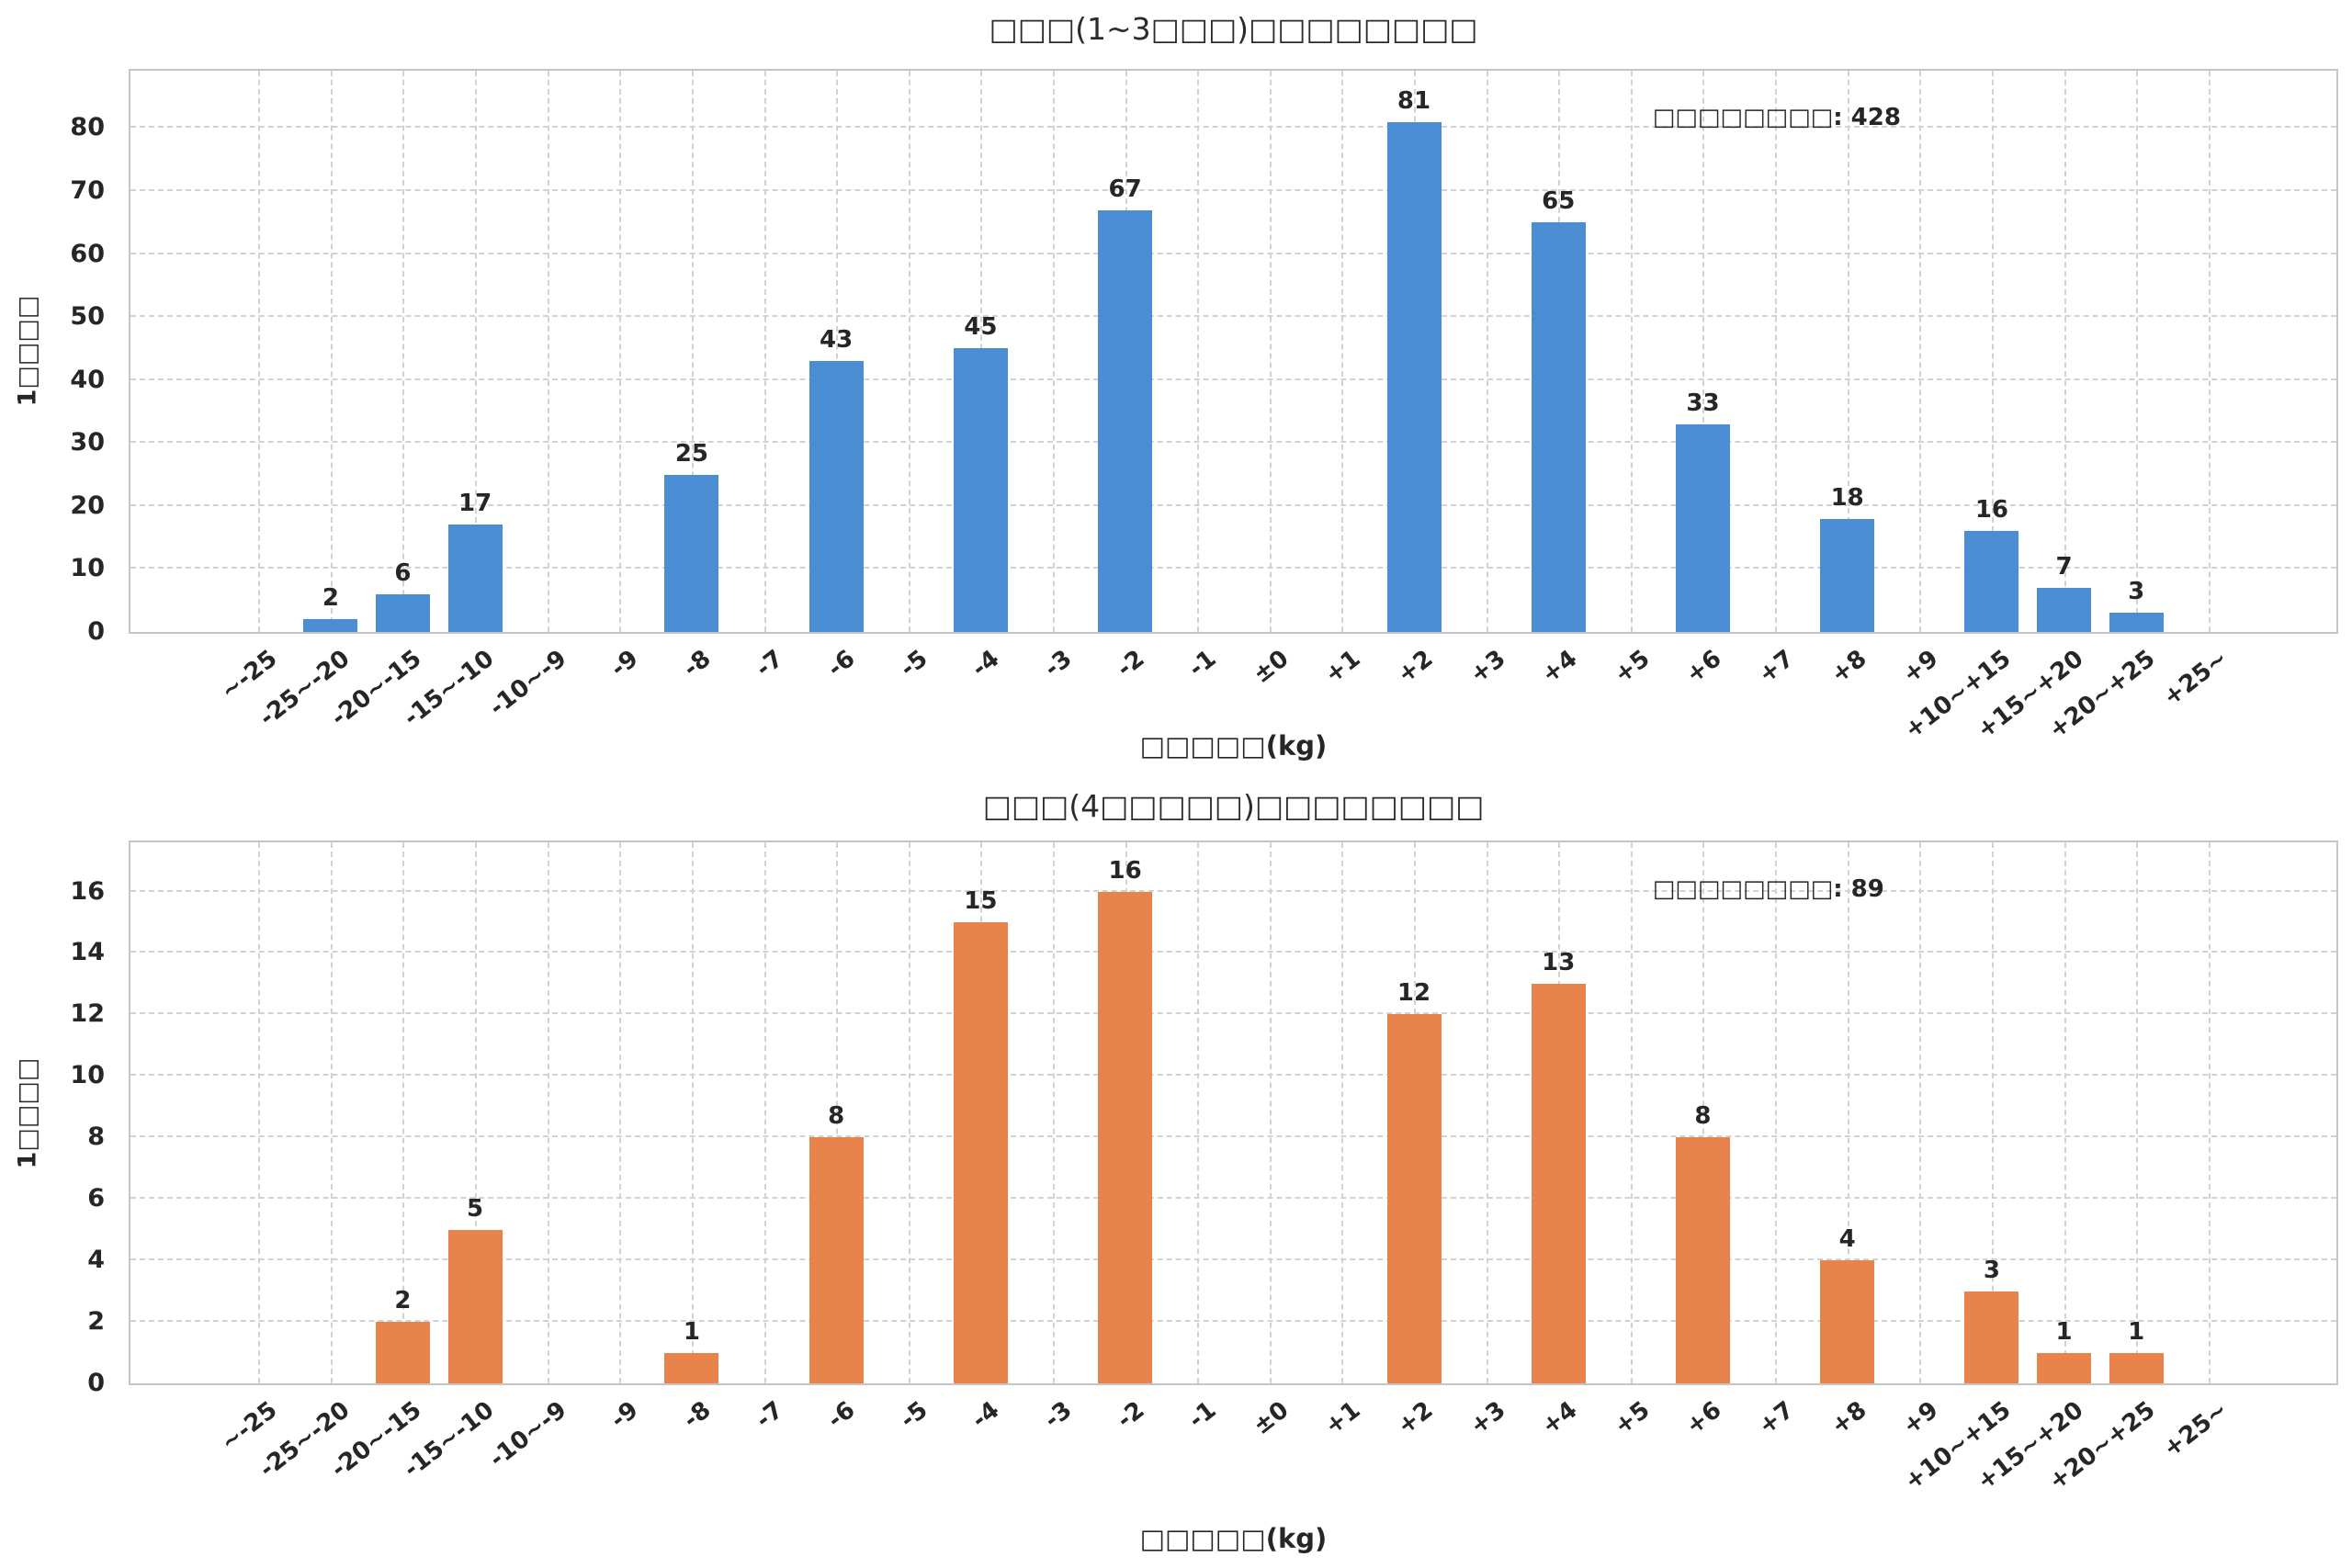  Describe the element at coordinates (87, 1014) in the screenshot. I see `y-tick-label: 12` at that location.